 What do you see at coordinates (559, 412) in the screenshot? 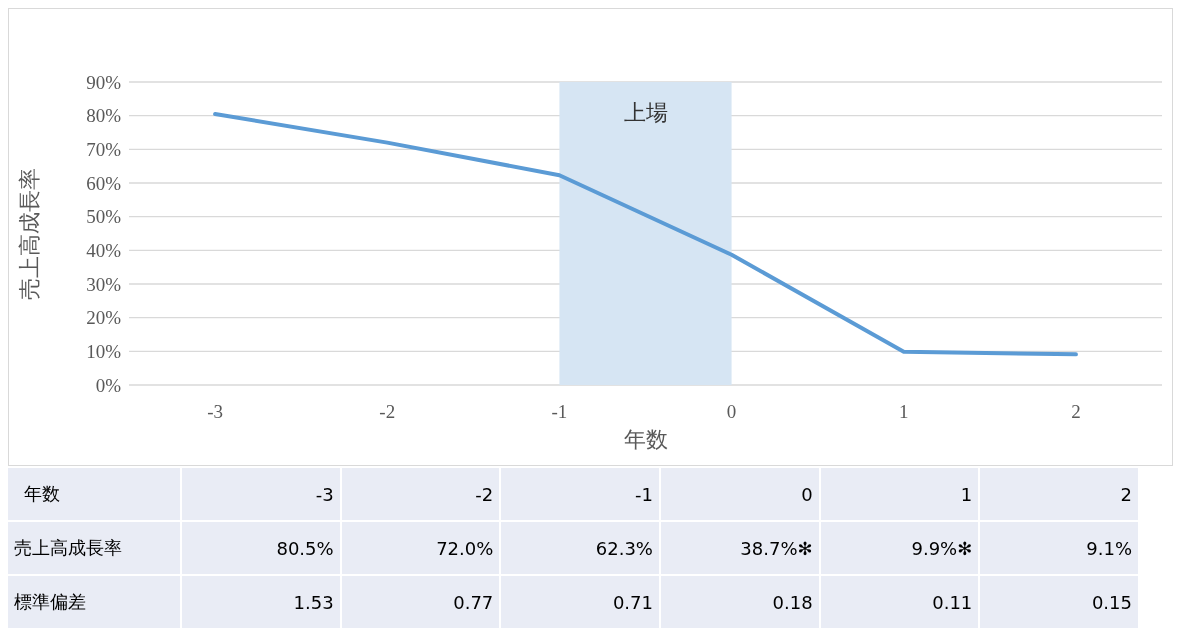
I see `x-tick-label: -1` at bounding box center [559, 412].